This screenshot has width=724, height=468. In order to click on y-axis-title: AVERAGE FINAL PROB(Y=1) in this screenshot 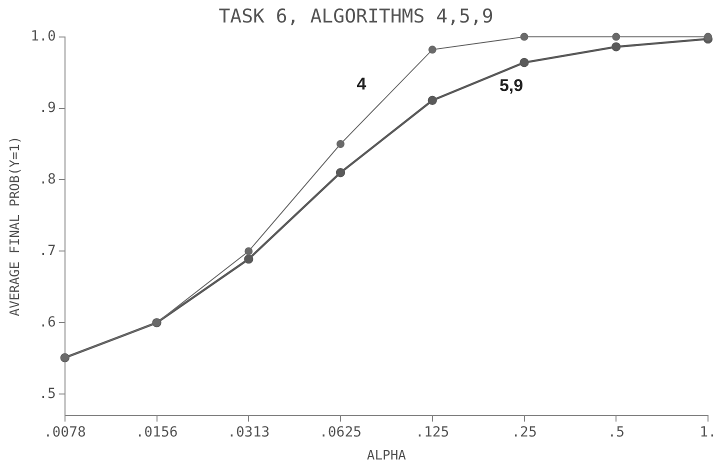, I will do `click(16, 226)`.